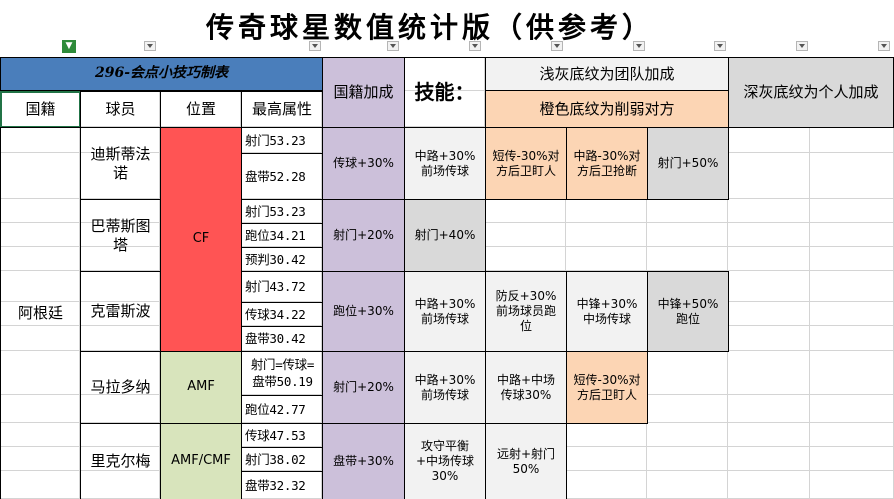 This screenshot has width=894, height=499. What do you see at coordinates (282, 235) in the screenshot?
I see `stat-cell: 跑位34.21` at bounding box center [282, 235].